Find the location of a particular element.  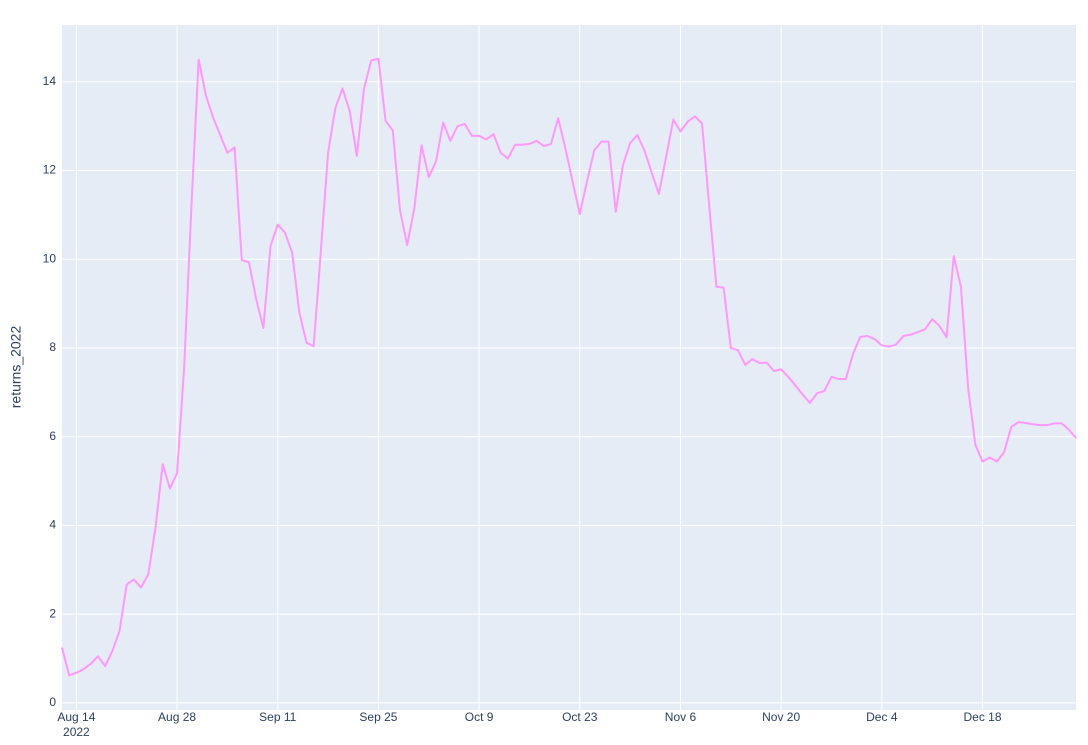

x-tick-label: Nov 6 is located at coordinates (681, 717).